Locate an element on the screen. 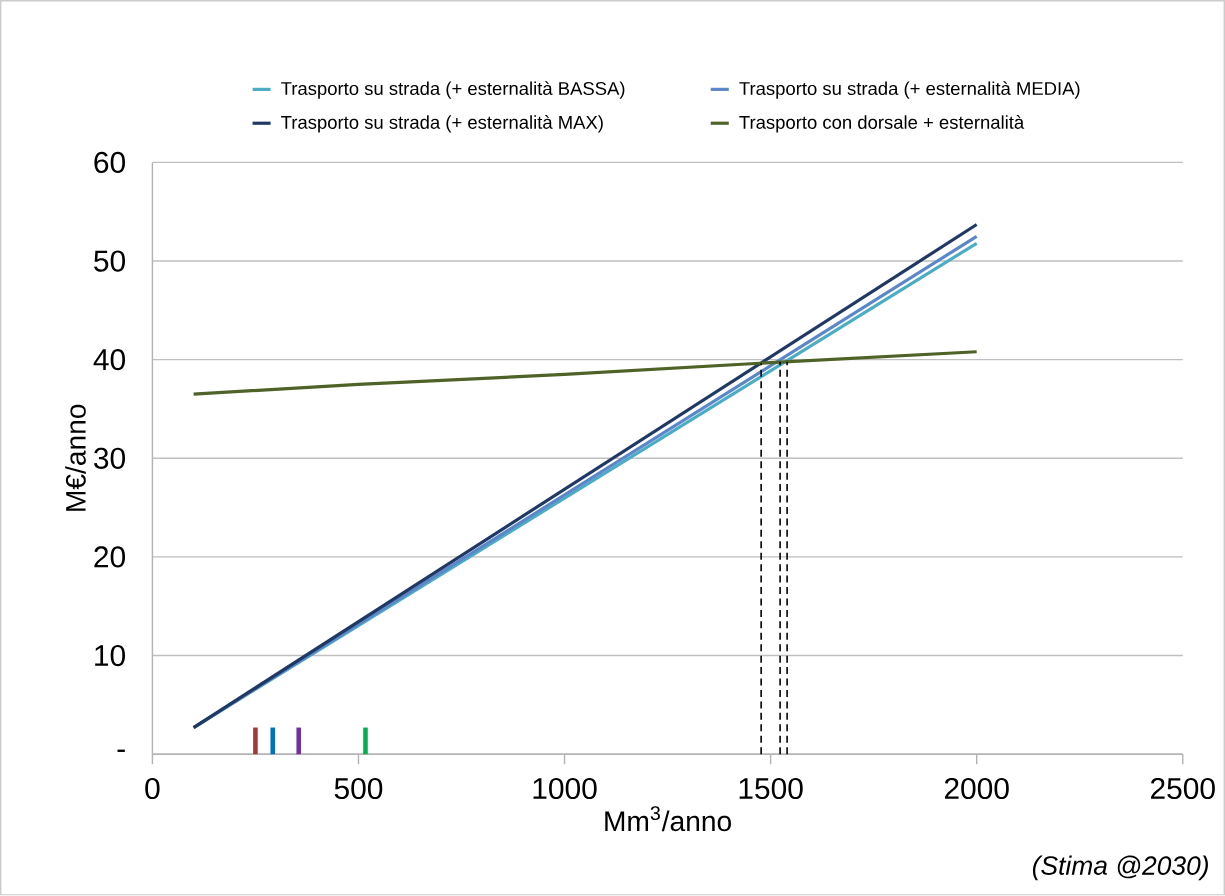 This screenshot has height=896, width=1225. text: (Stima @2030) is located at coordinates (1120, 868).